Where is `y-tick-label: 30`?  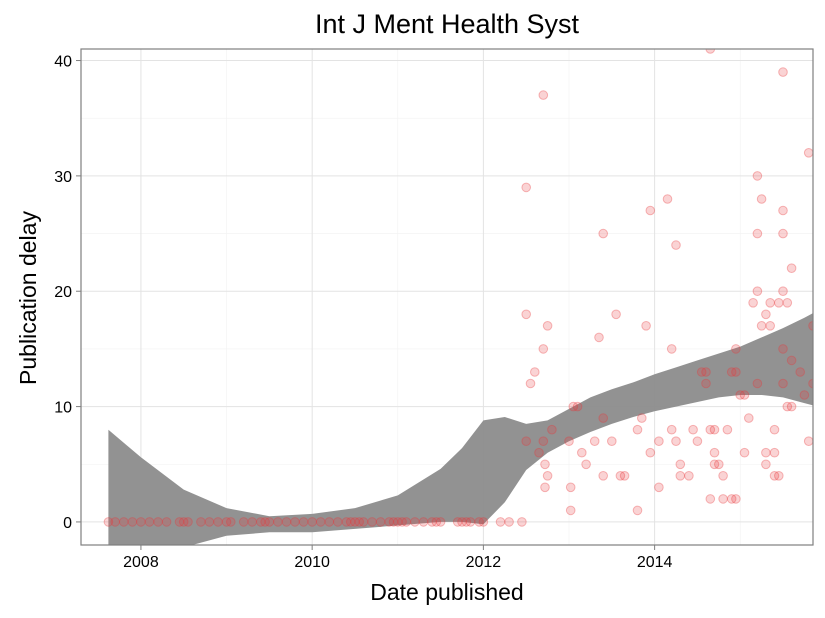 y-tick-label: 30 is located at coordinates (63, 177).